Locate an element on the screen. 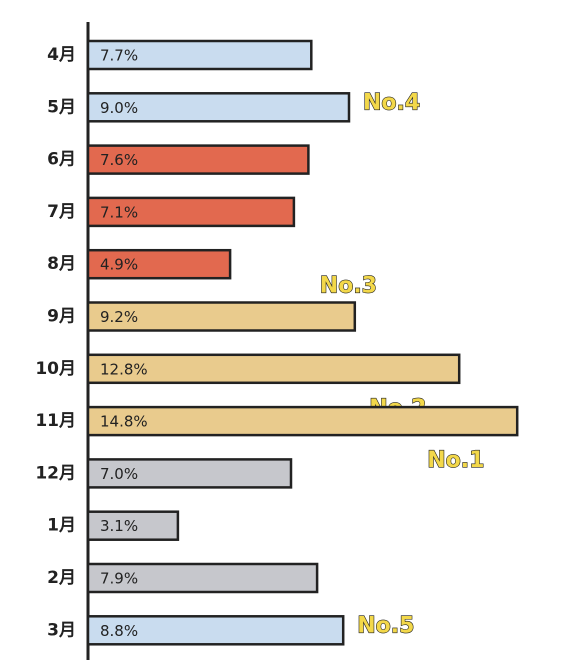 This screenshot has width=566, height=670. value-label: 14.8% is located at coordinates (124, 422).